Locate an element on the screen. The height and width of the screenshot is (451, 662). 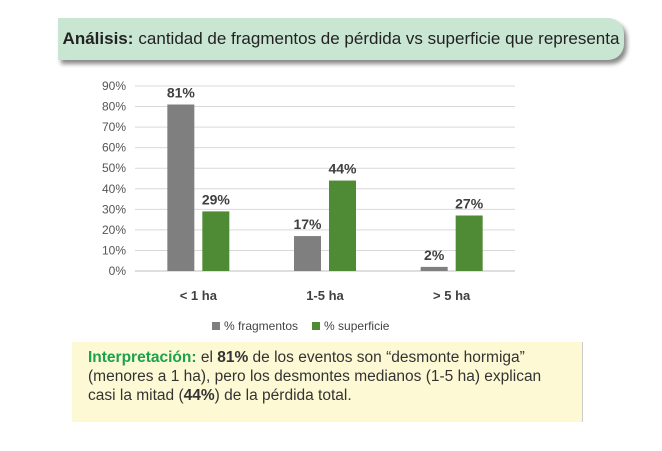
y-tick-label: 40% is located at coordinates (114, 189).